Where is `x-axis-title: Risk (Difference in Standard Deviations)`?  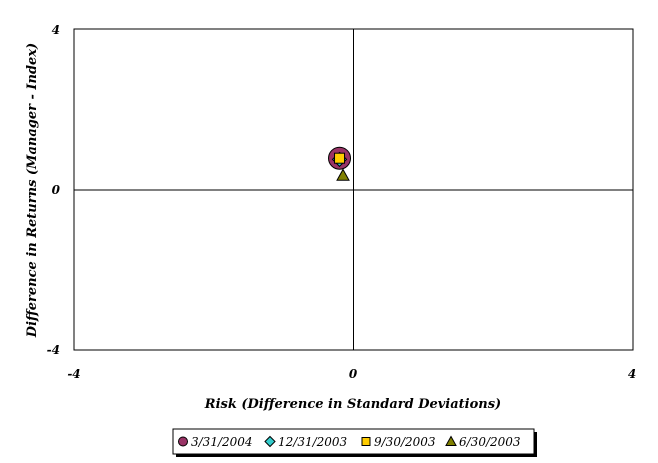 x-axis-title: Risk (Difference in Standard Deviations) is located at coordinates (352, 404).